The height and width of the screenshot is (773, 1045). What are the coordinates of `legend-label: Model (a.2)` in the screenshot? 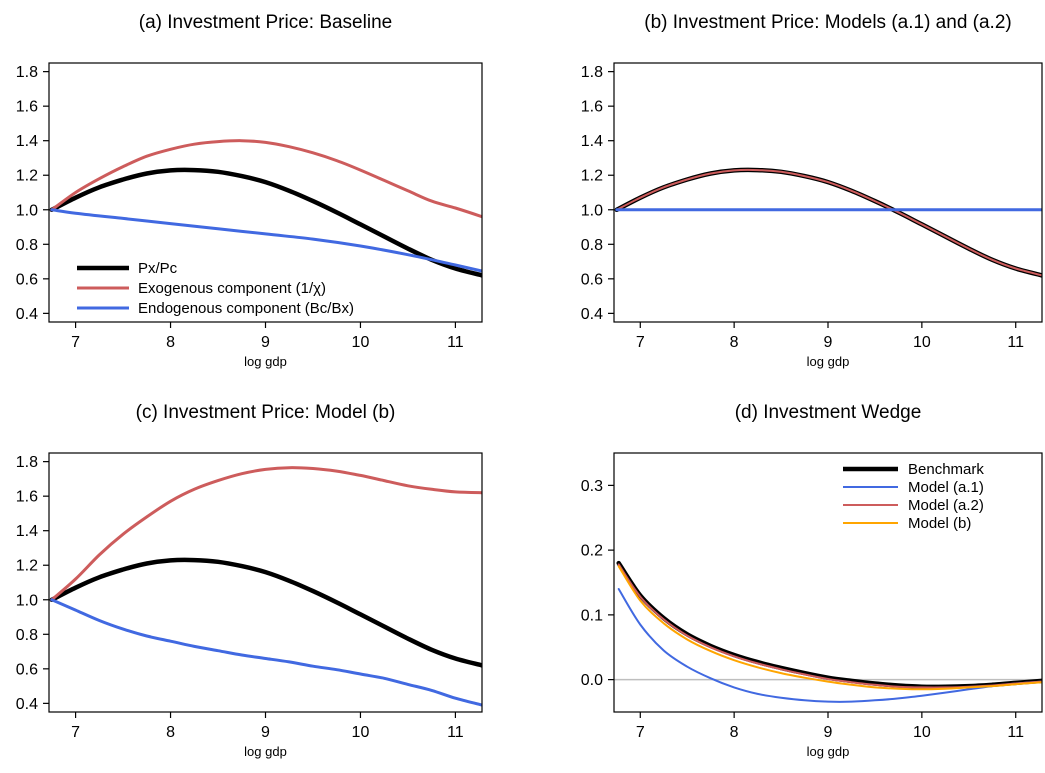 It's located at (946, 505).